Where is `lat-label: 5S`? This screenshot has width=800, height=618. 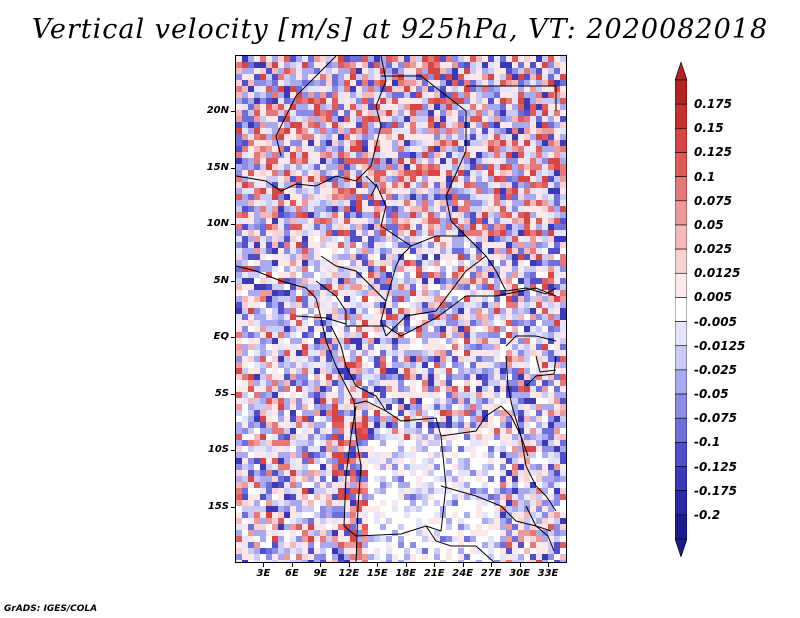 lat-label: 5S is located at coordinates (221, 393).